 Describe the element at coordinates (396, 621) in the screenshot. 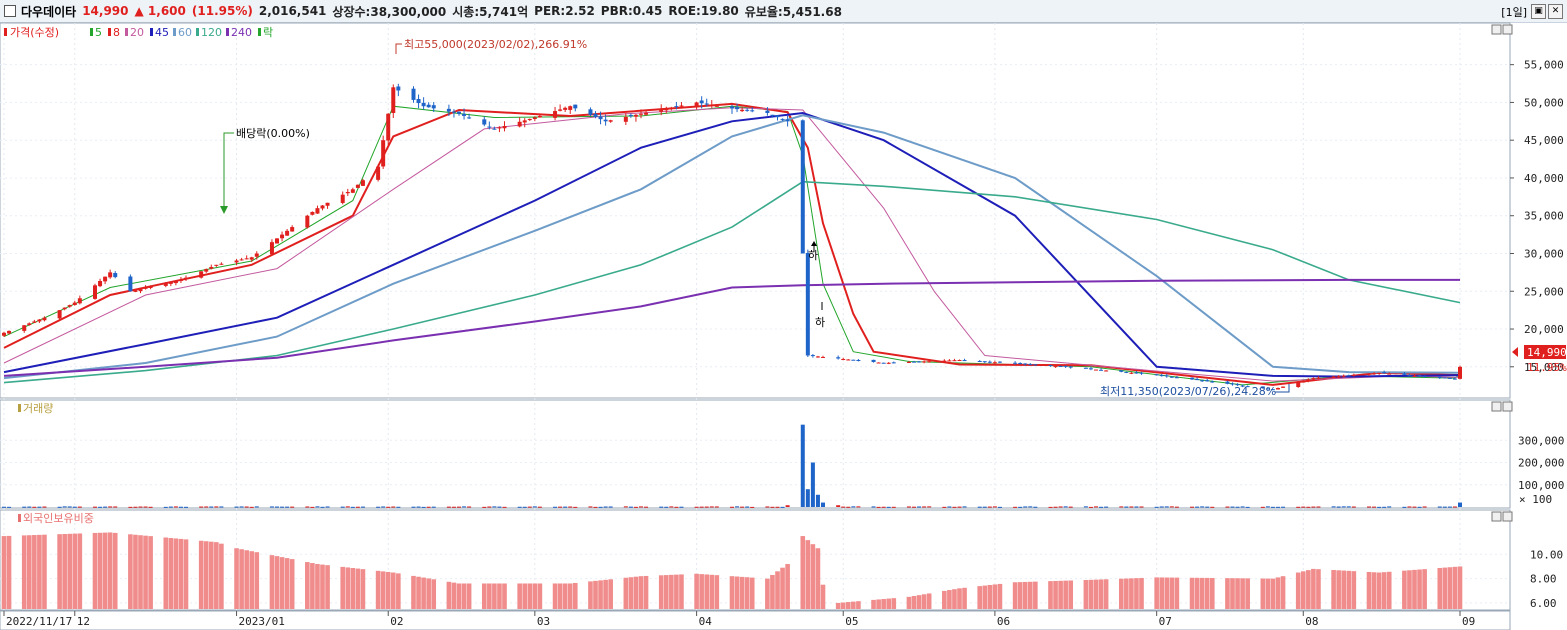

I see `time-tick-label: 02` at that location.